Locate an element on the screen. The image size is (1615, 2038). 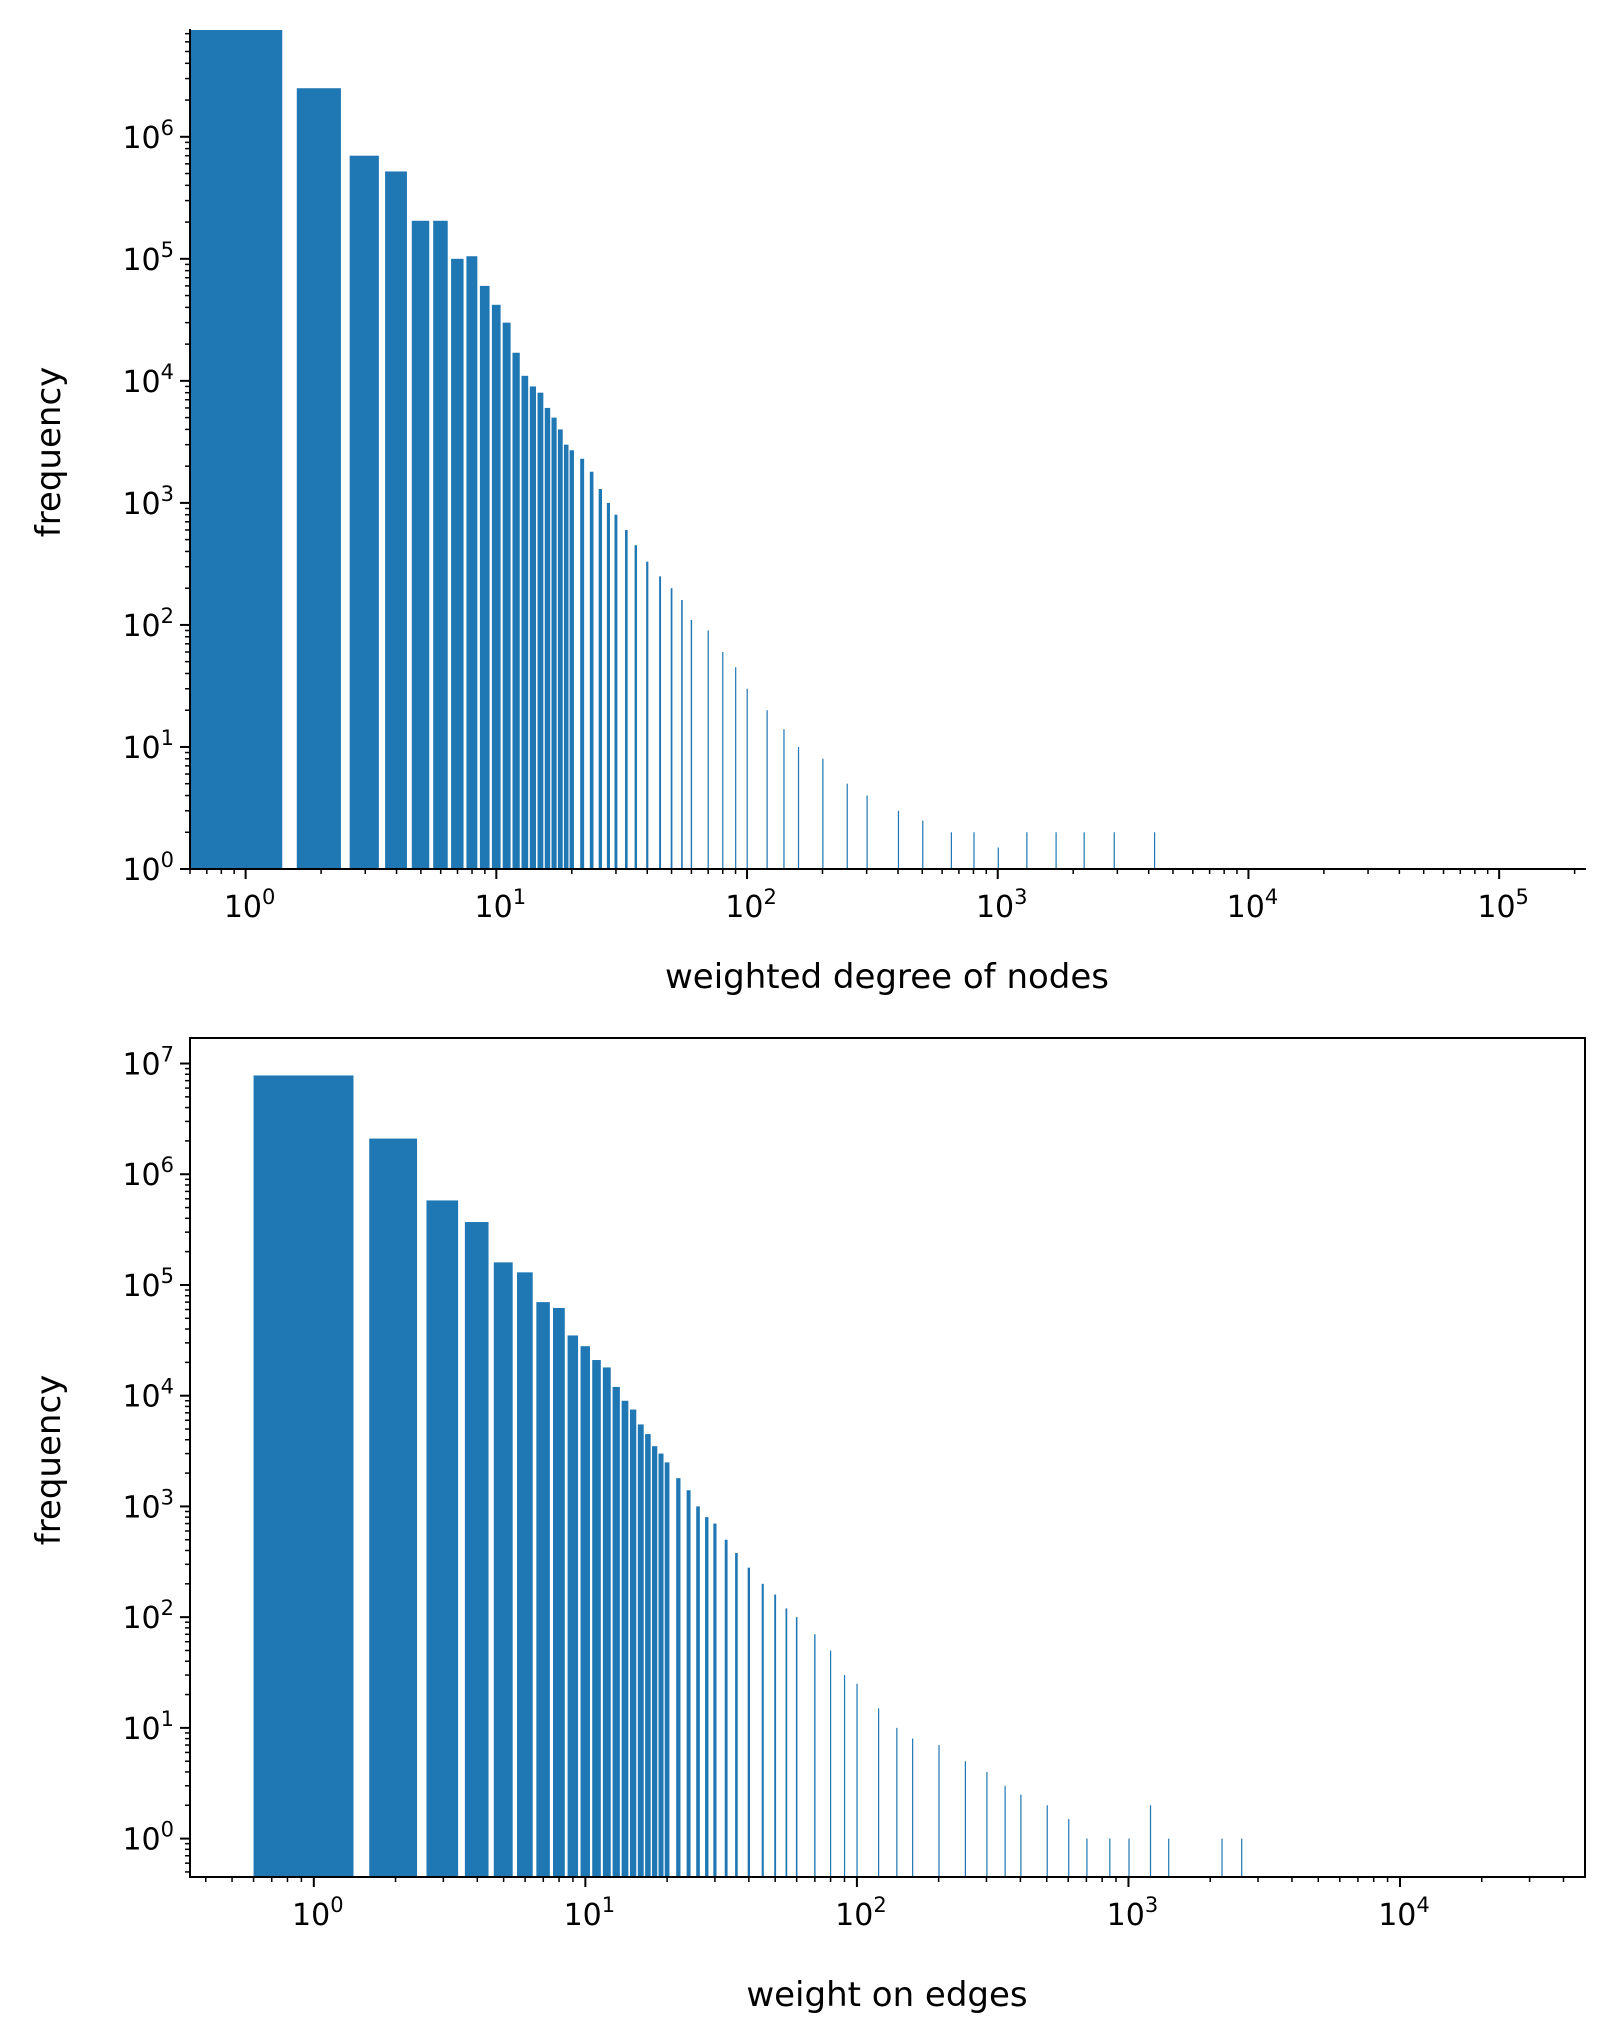
degree-histogram-x-tick-label: 10¹ is located at coordinates (501, 905).